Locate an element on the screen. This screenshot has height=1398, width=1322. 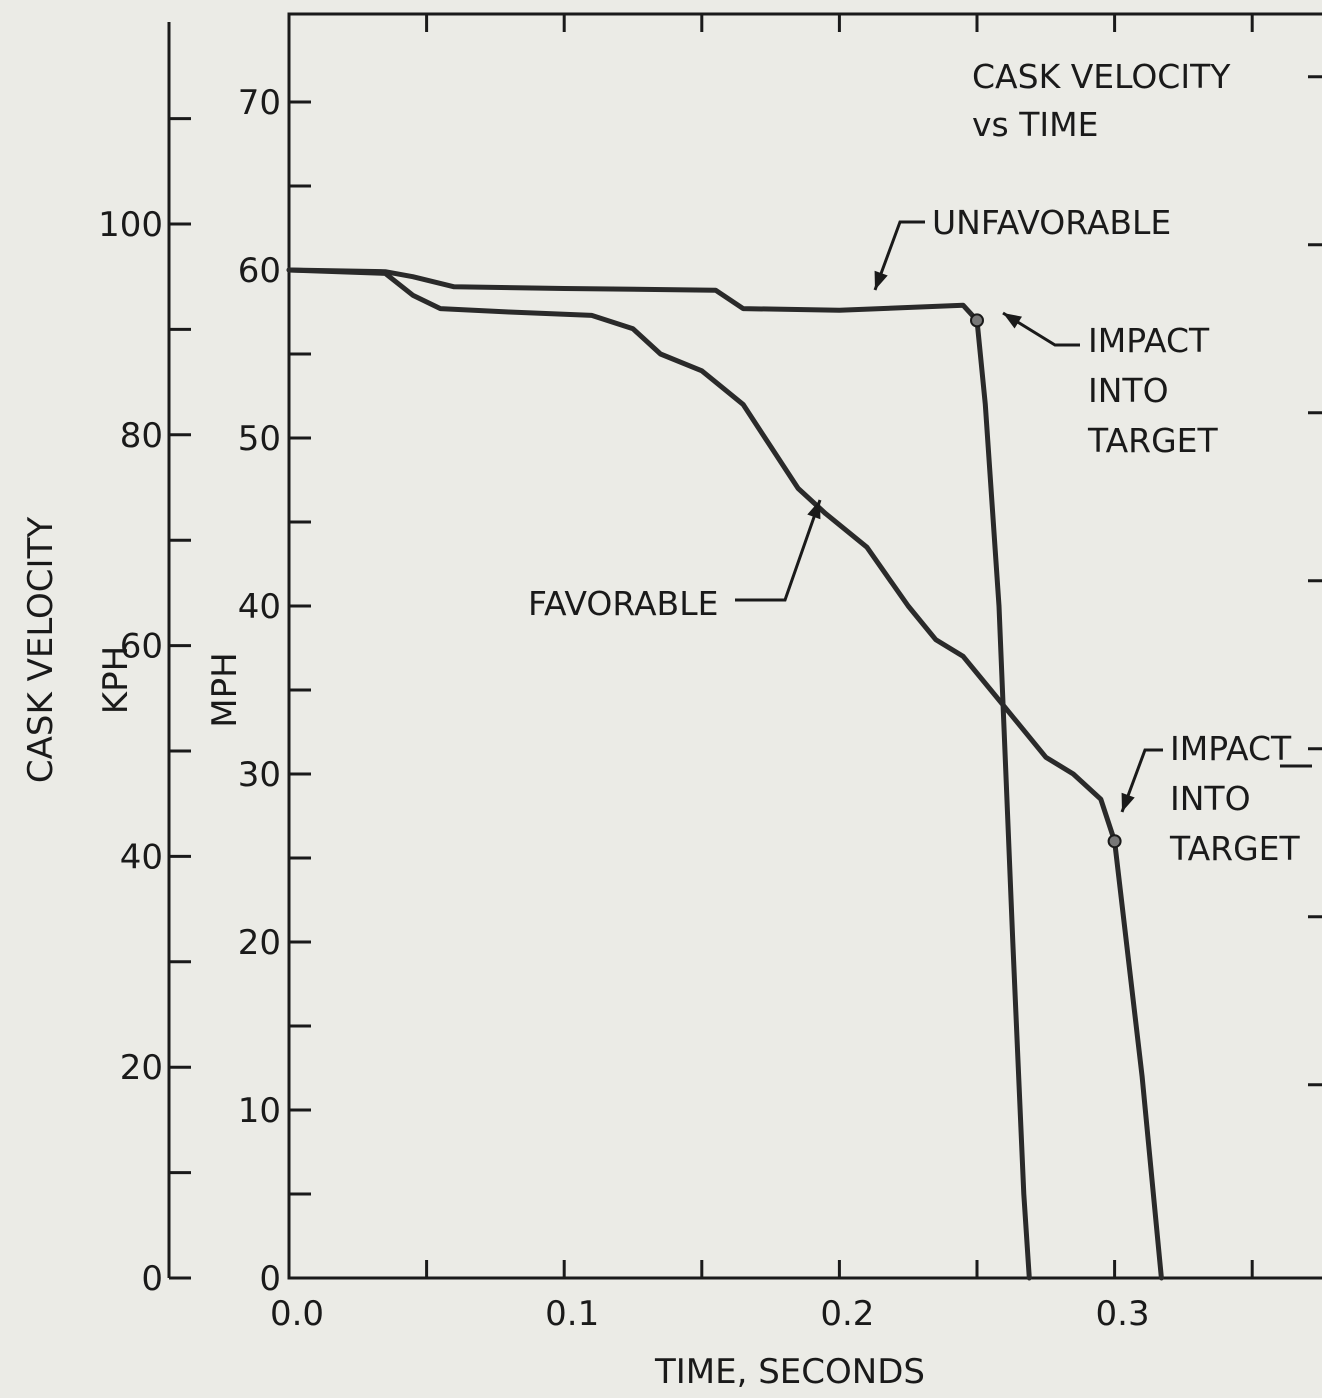
x-tick-label: 0.1 is located at coordinates (572, 1314).